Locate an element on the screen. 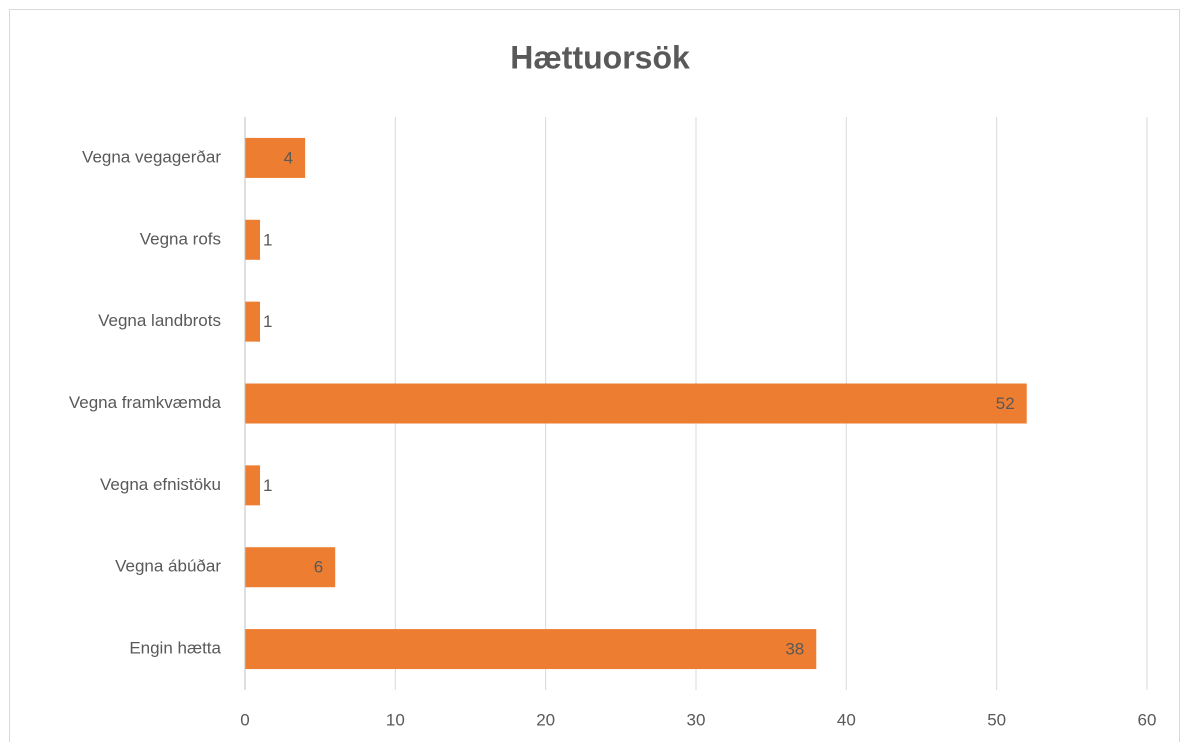 The width and height of the screenshot is (1183, 742). x-tick-label: 50 is located at coordinates (996, 719).